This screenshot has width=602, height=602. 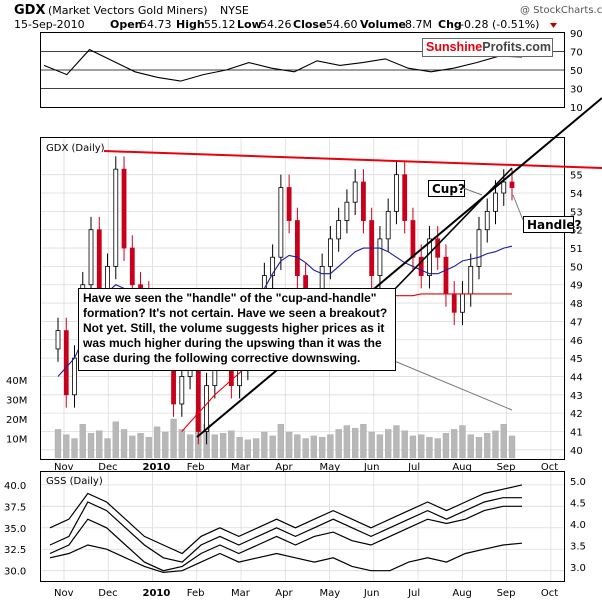 What do you see at coordinates (576, 212) in the screenshot?
I see `price-tick-label: 53` at bounding box center [576, 212].